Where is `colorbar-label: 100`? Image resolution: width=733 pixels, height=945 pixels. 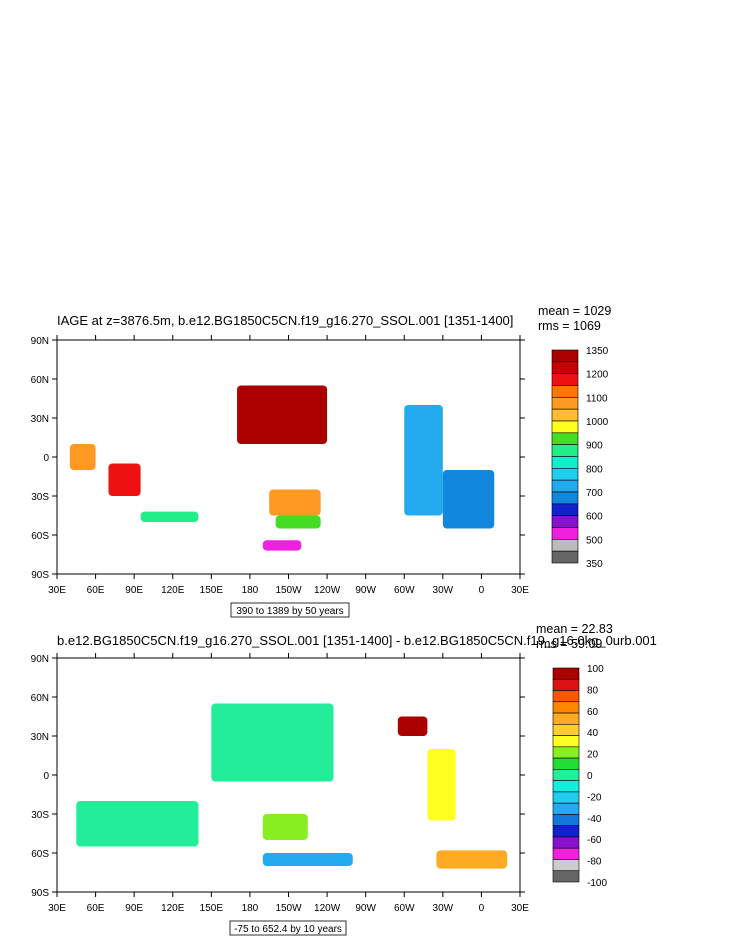
colorbar-label: 100 is located at coordinates (595, 669).